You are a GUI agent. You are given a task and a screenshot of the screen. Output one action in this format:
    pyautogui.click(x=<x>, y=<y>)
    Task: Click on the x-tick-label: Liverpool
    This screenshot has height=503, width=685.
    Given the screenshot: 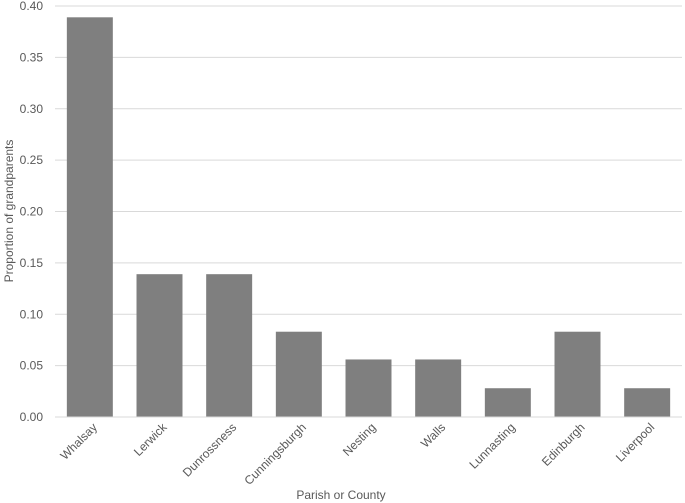 What is the action you would take?
    pyautogui.click(x=635, y=442)
    